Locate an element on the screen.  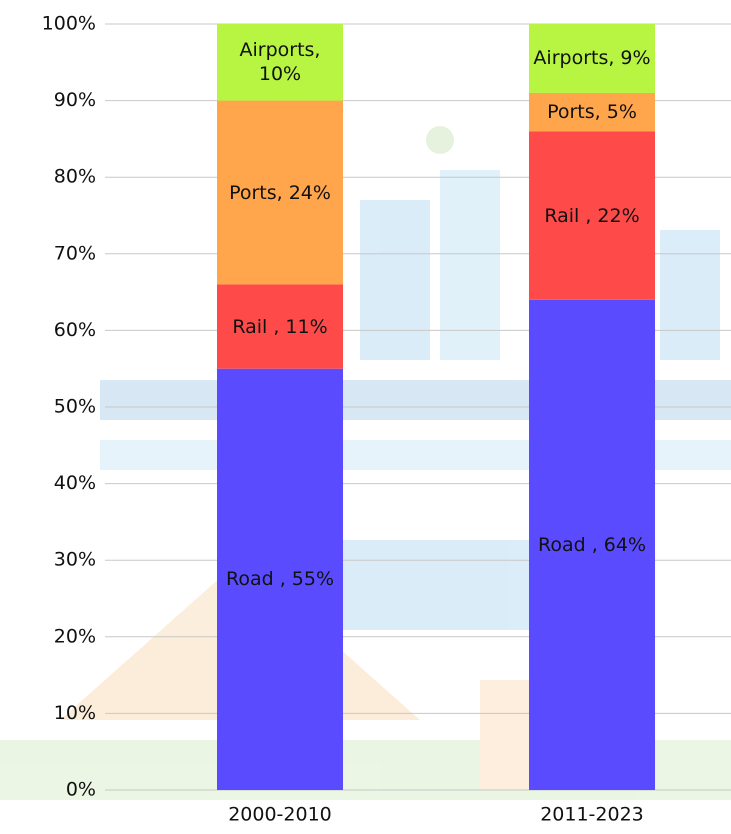
data-label: Rail , 11% is located at coordinates (280, 326).